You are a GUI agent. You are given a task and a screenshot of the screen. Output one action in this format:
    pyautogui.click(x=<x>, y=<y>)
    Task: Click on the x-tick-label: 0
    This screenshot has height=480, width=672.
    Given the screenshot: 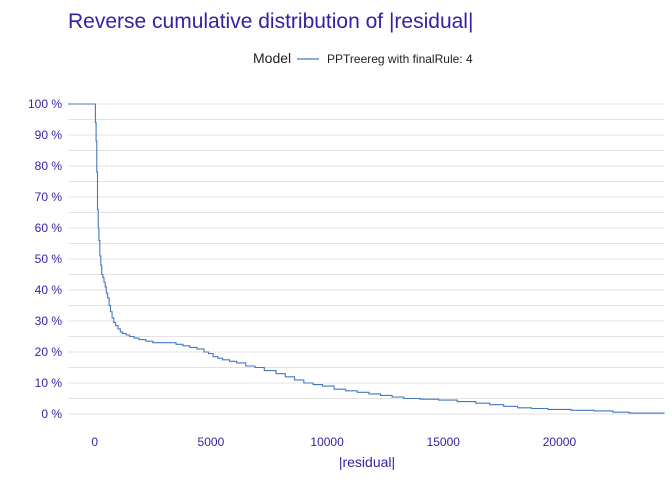 What is the action you would take?
    pyautogui.click(x=94, y=442)
    